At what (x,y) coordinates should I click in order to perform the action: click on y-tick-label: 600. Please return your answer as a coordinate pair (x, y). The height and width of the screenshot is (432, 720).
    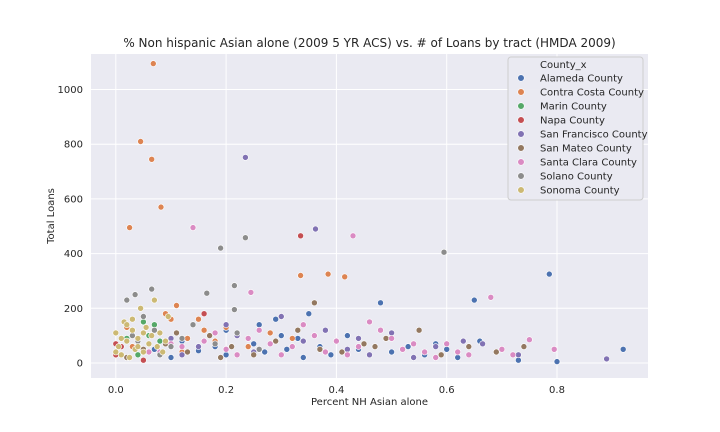
    Looking at the image, I should click on (73, 199).